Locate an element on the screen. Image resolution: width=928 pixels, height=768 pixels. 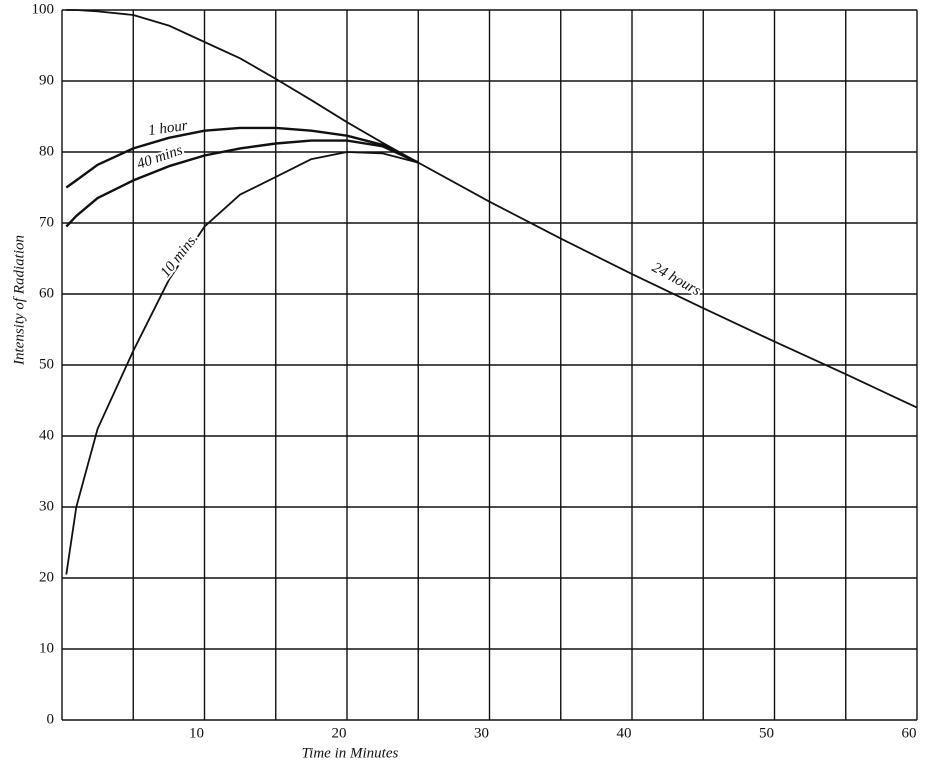
y-tick-label: 30 is located at coordinates (46, 506).